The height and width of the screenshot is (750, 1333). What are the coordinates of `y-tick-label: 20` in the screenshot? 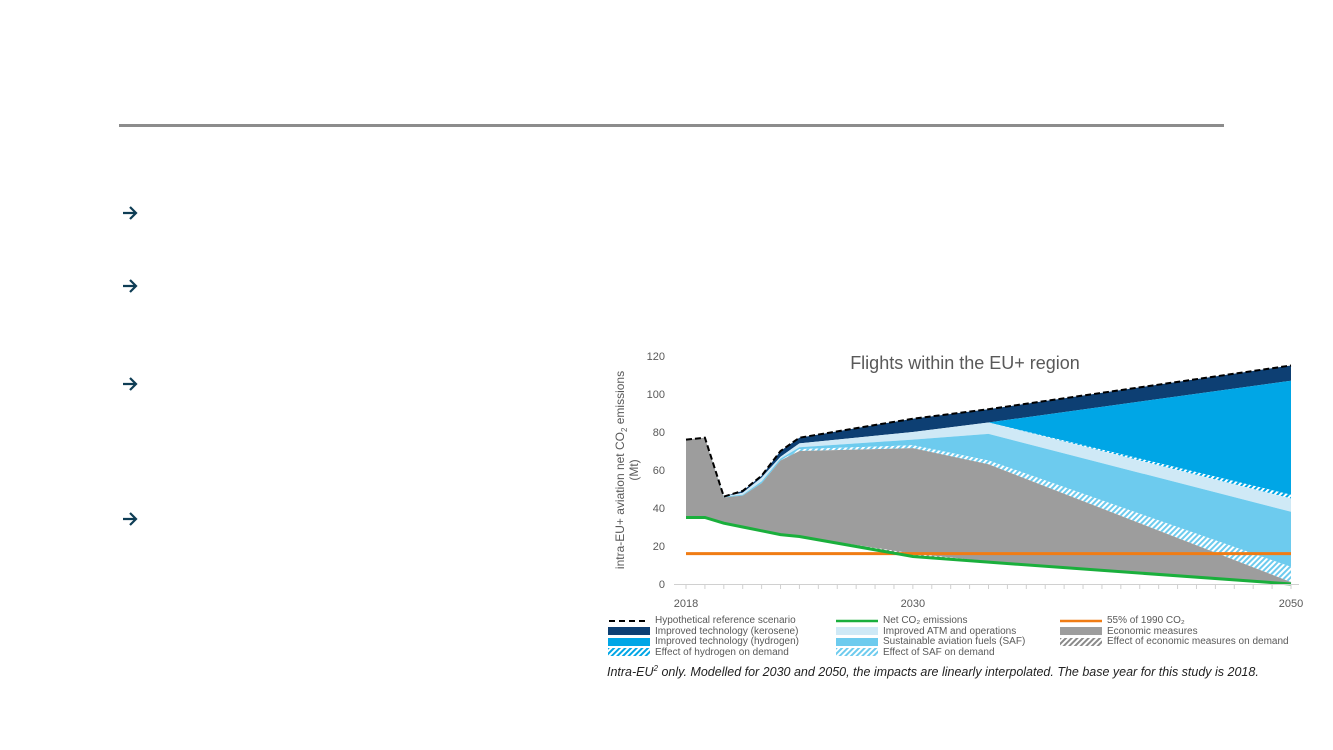 It's located at (659, 547).